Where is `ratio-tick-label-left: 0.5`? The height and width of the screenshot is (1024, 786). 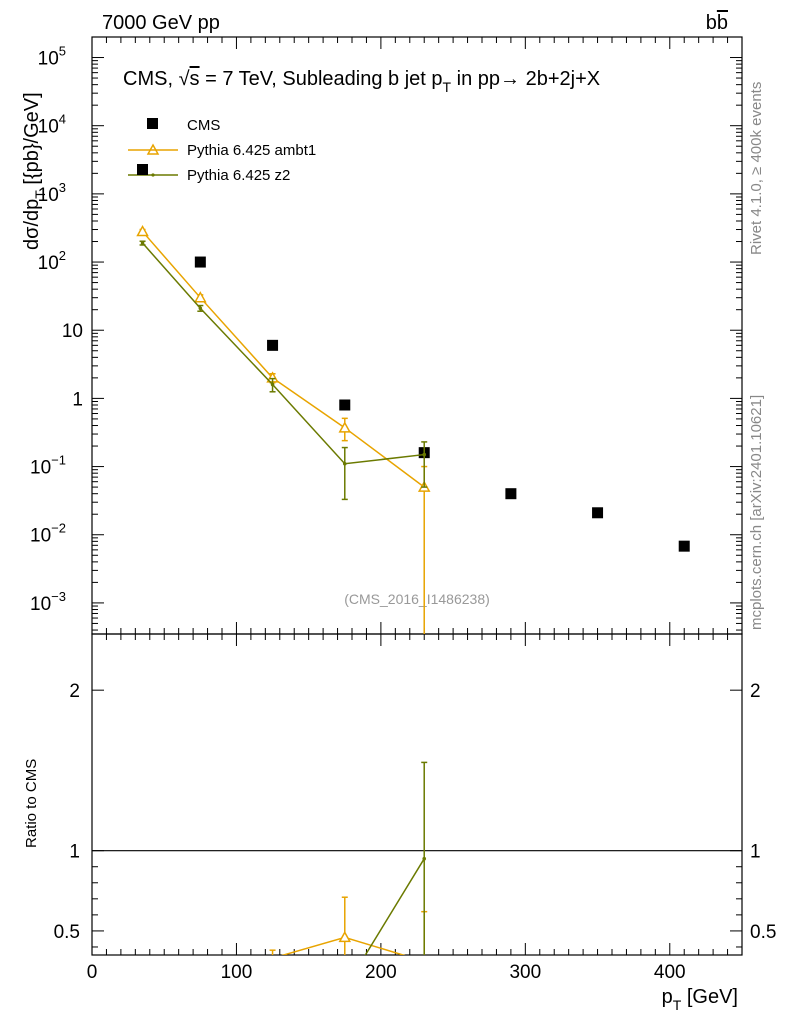 ratio-tick-label-left: 0.5 is located at coordinates (67, 932).